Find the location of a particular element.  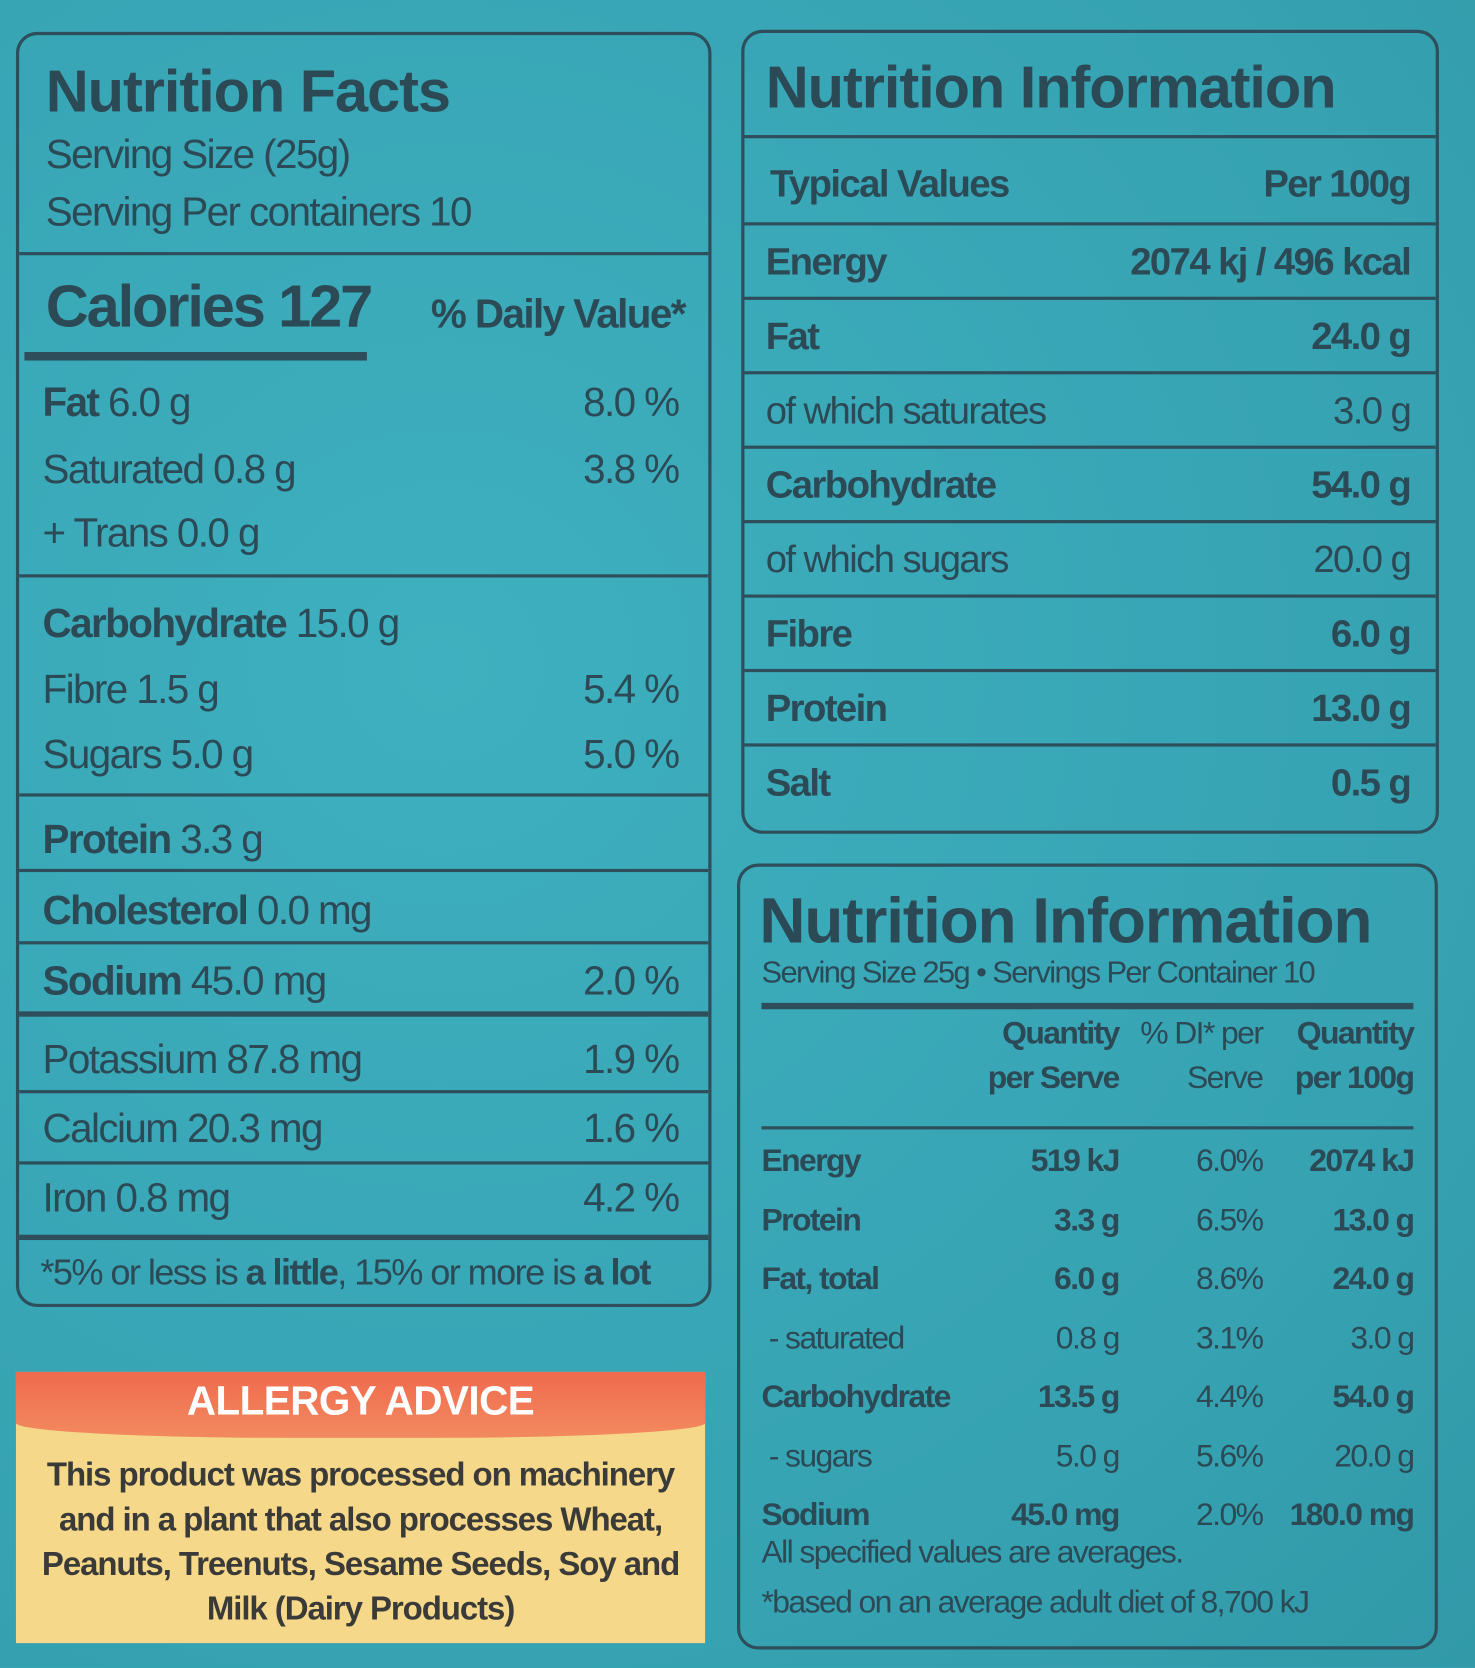

serve-row: Fat, total 6.0 g 8.6% 24.0 g is located at coordinates (1088, 1279).